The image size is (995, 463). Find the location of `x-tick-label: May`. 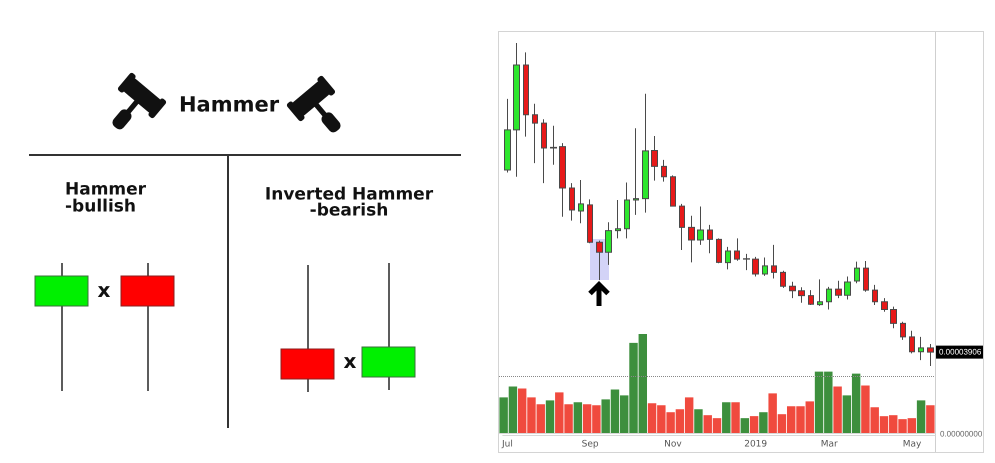

x-tick-label: May is located at coordinates (912, 445).